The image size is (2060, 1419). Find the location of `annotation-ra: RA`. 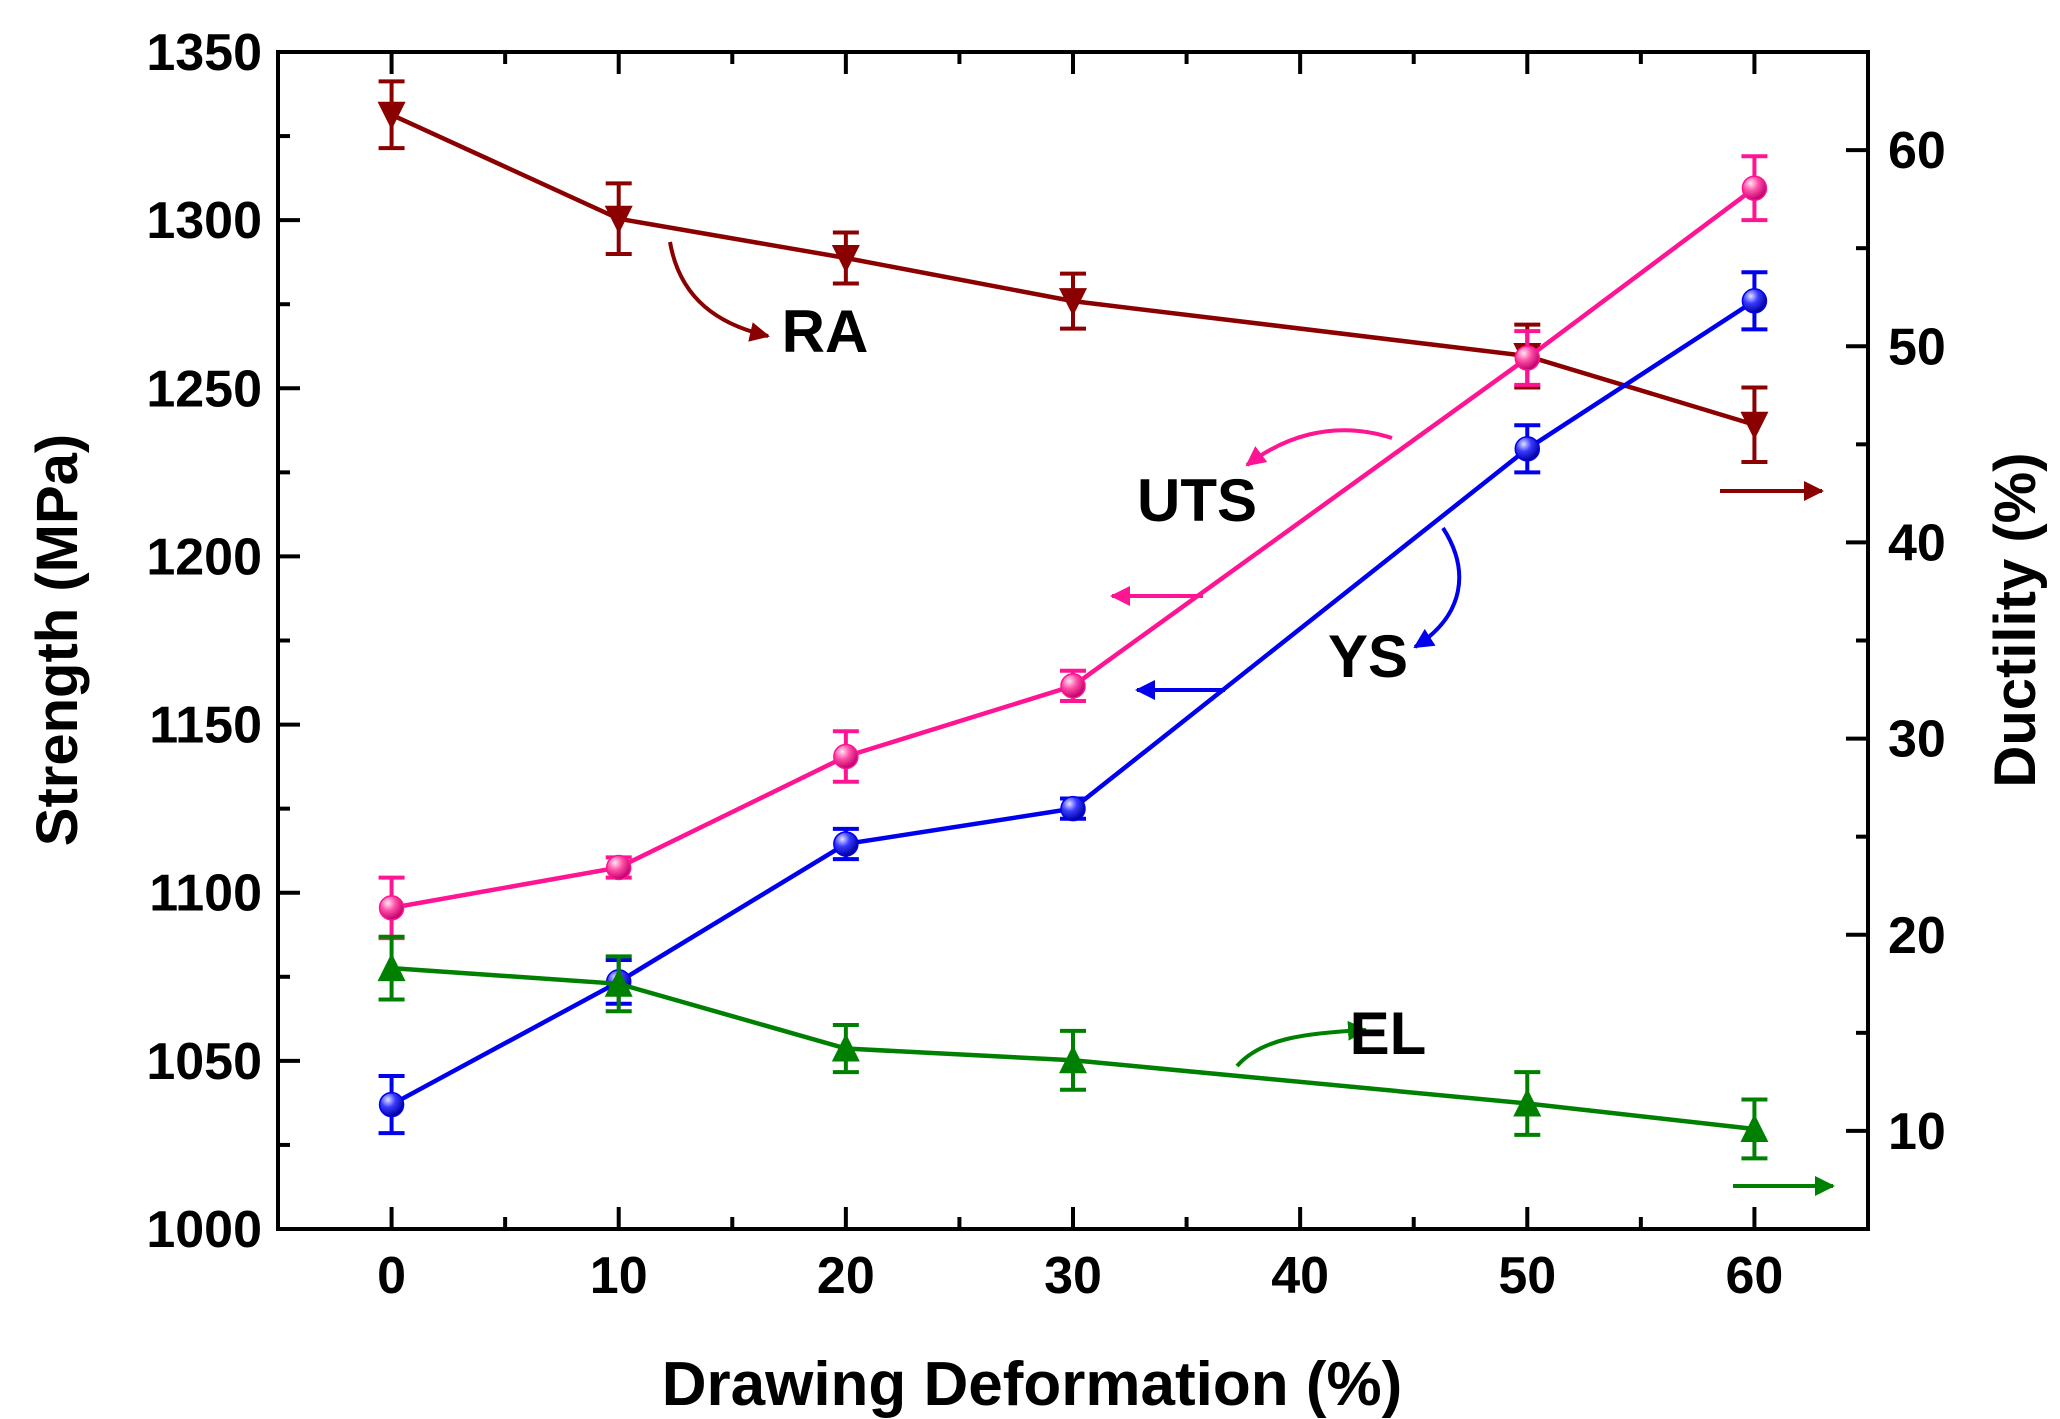

annotation-ra: RA is located at coordinates (1246, 371).